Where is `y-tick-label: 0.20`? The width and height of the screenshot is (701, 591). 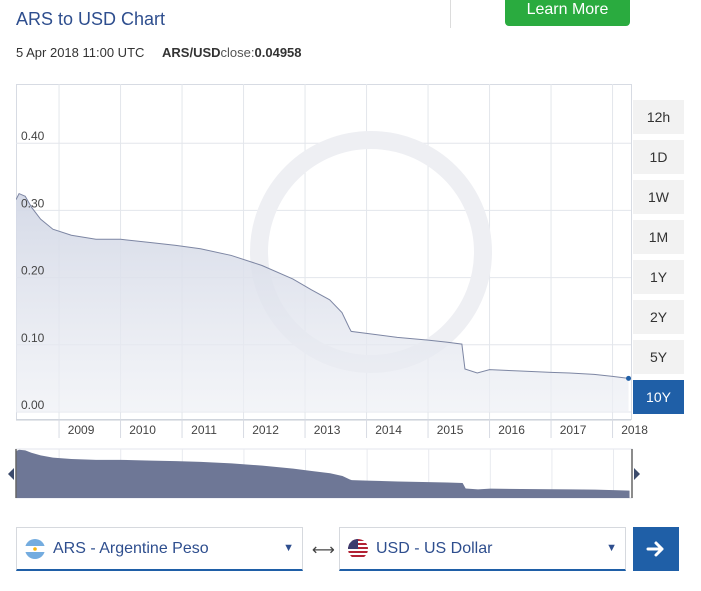
y-tick-label: 0.20 is located at coordinates (33, 271).